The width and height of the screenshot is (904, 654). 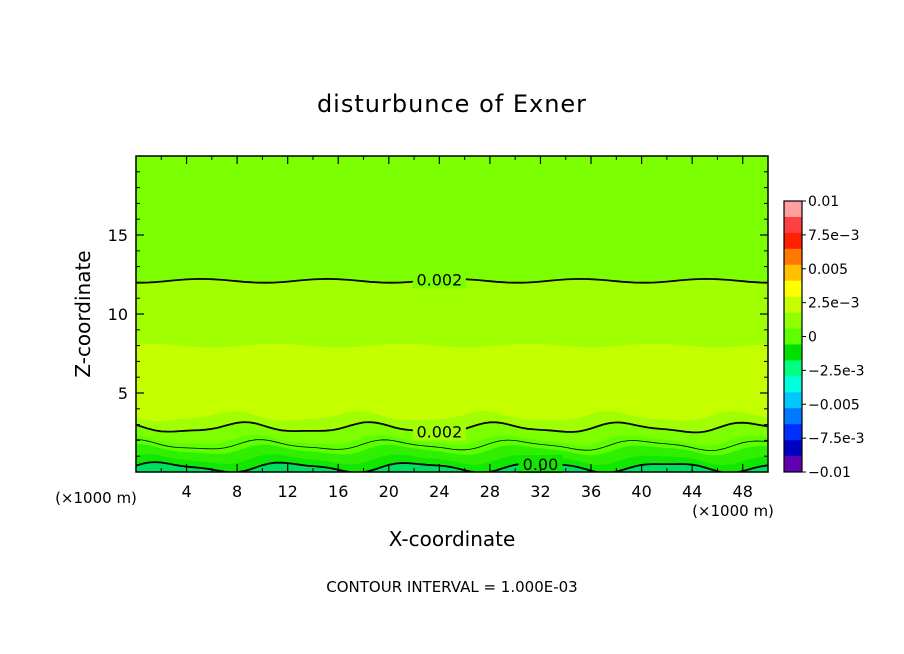 I want to click on x-tick-label: 40, so click(x=641, y=491).